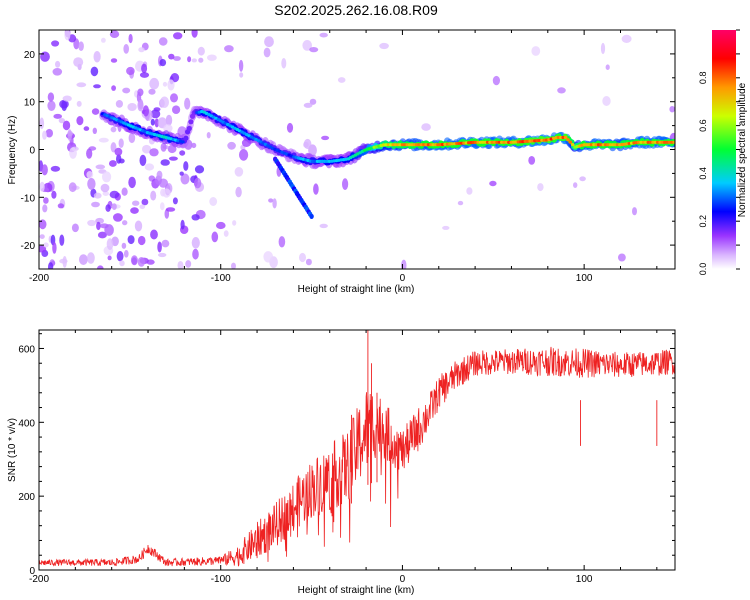 This screenshot has width=750, height=600. What do you see at coordinates (12, 150) in the screenshot?
I see `spectrogram-y-axis-label: Frequency (Hz)` at bounding box center [12, 150].